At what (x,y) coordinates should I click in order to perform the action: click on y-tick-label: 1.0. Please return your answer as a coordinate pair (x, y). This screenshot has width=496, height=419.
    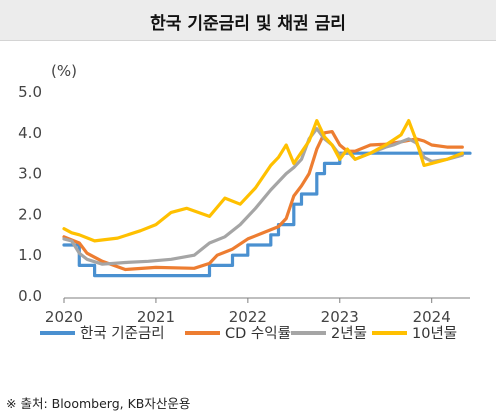
    Looking at the image, I should click on (30, 255).